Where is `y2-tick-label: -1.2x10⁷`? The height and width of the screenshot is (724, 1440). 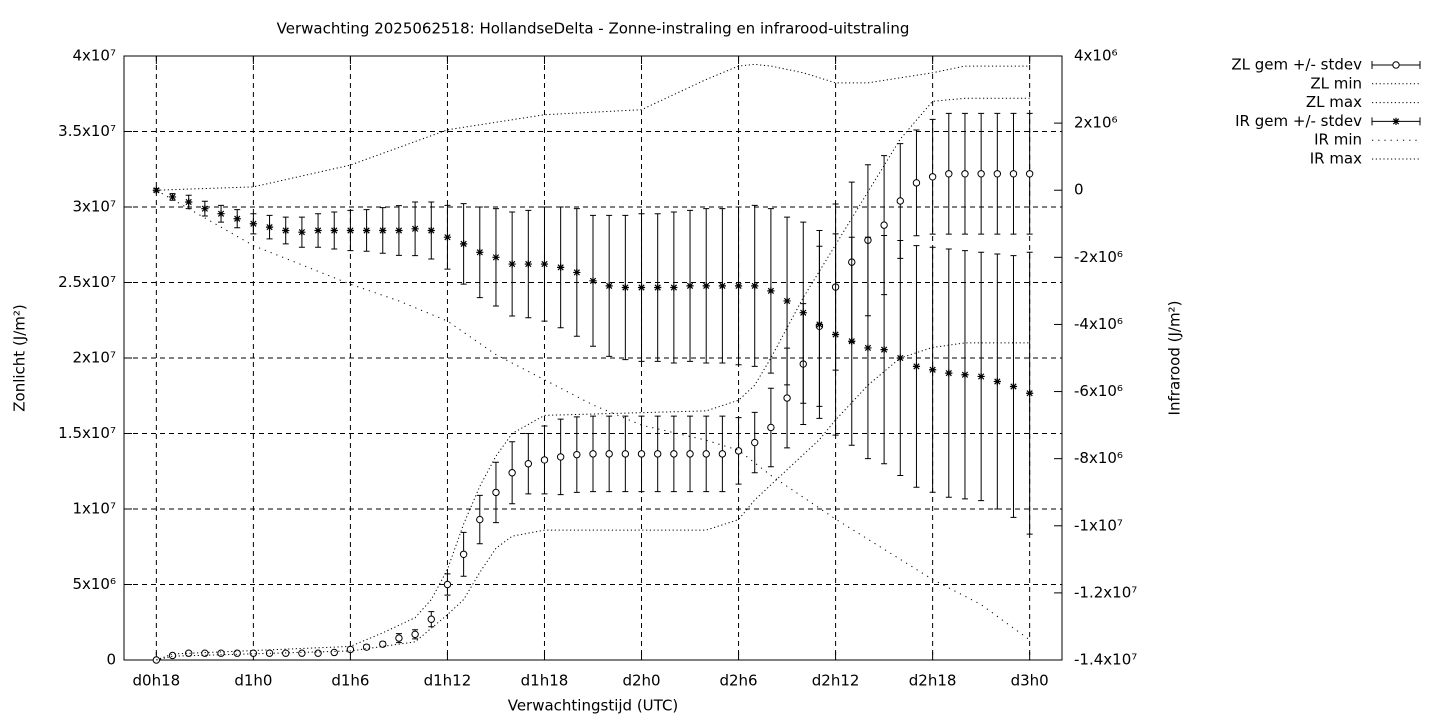 y2-tick-label: -1.2x10⁷ is located at coordinates (1105, 592).